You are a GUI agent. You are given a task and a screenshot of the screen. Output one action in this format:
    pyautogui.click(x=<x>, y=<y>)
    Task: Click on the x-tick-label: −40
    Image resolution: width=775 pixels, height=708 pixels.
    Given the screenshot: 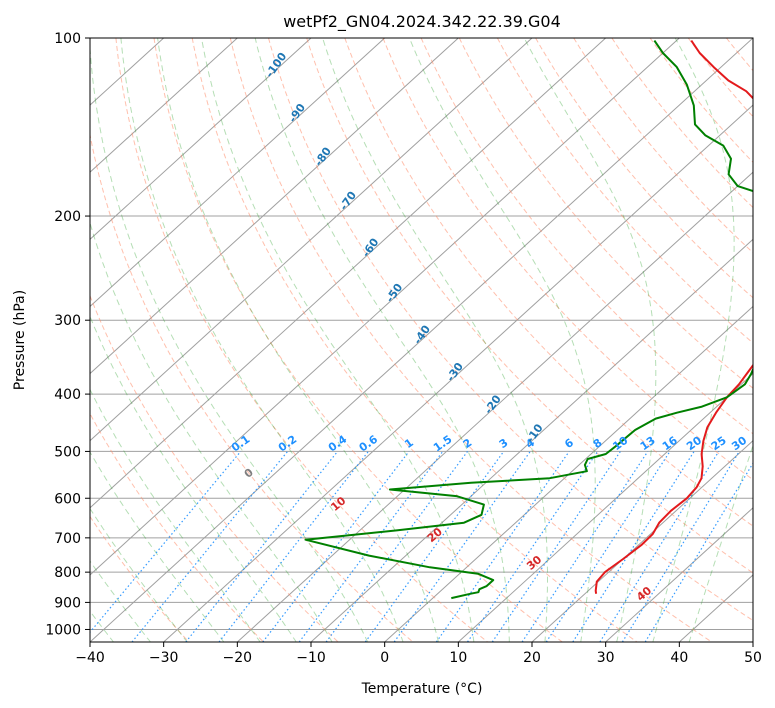 What is the action you would take?
    pyautogui.click(x=90, y=658)
    